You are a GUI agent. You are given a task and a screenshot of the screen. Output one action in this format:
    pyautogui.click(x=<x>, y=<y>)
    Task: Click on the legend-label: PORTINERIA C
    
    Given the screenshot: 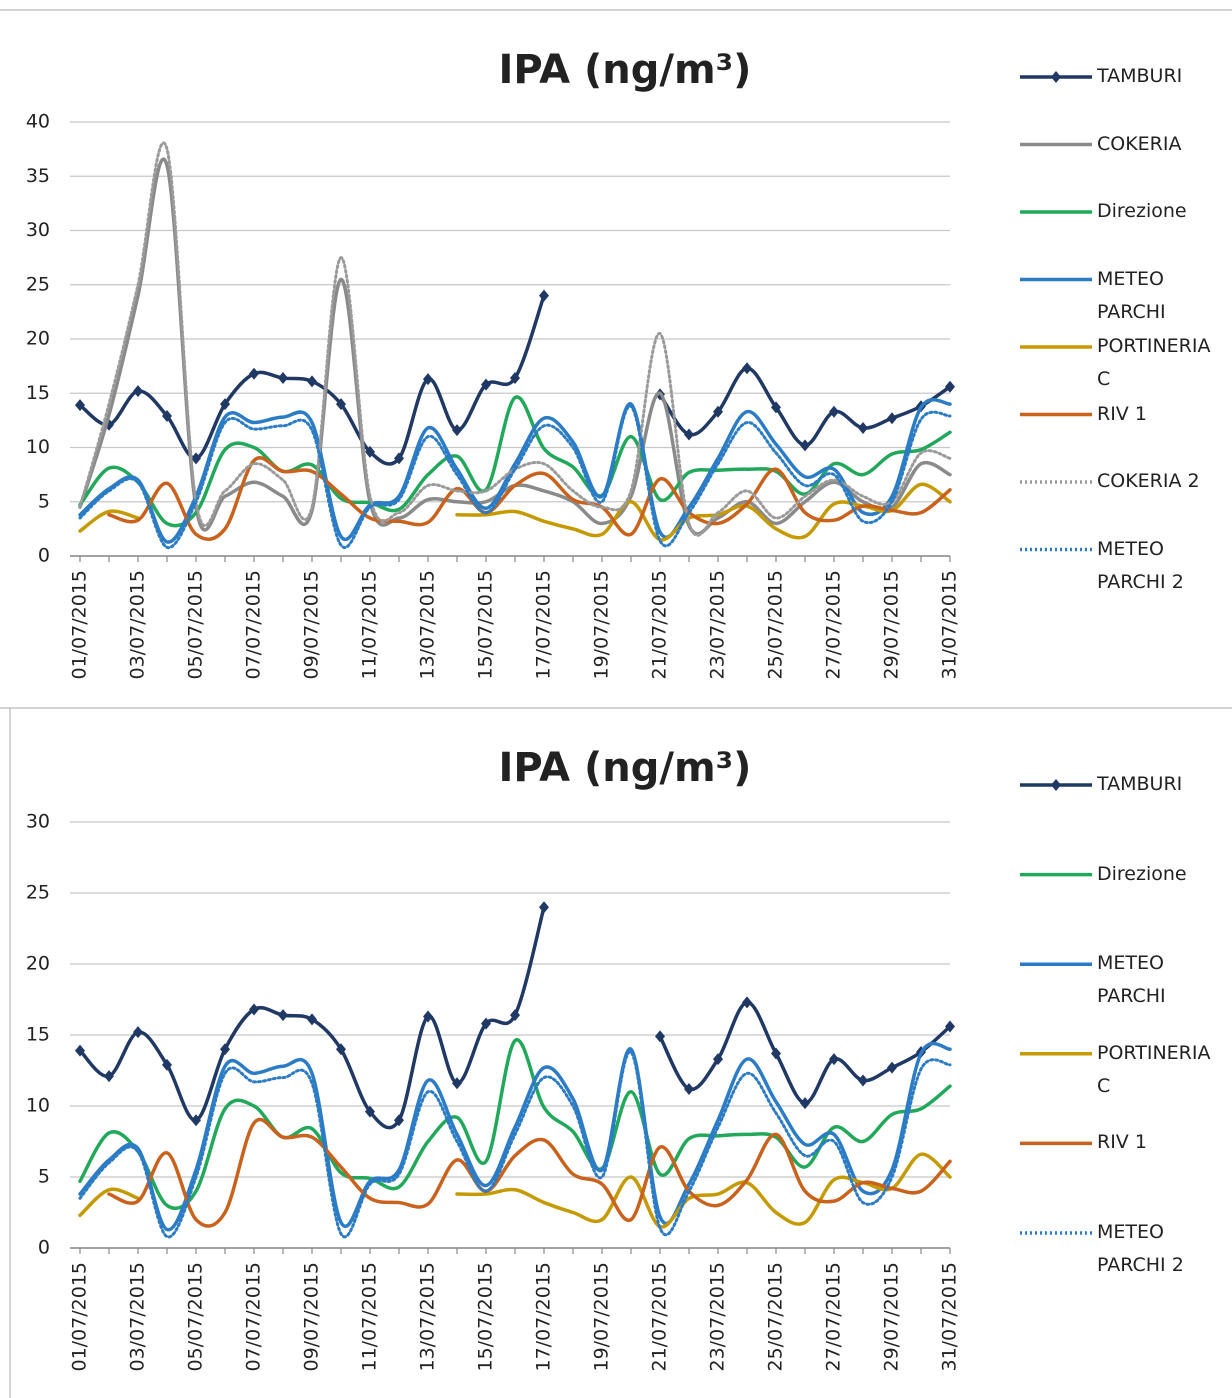 What is the action you would take?
    pyautogui.click(x=1154, y=1069)
    